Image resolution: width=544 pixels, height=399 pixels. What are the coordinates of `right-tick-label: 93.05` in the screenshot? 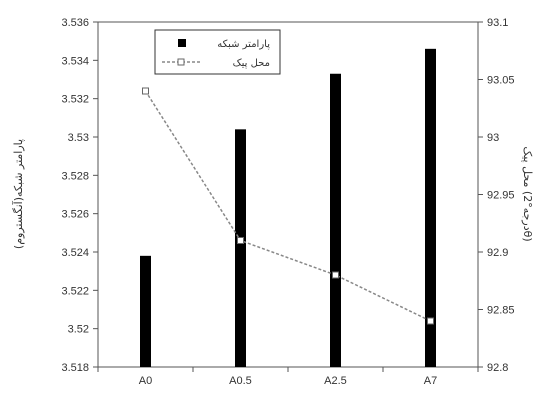 It's located at (501, 81).